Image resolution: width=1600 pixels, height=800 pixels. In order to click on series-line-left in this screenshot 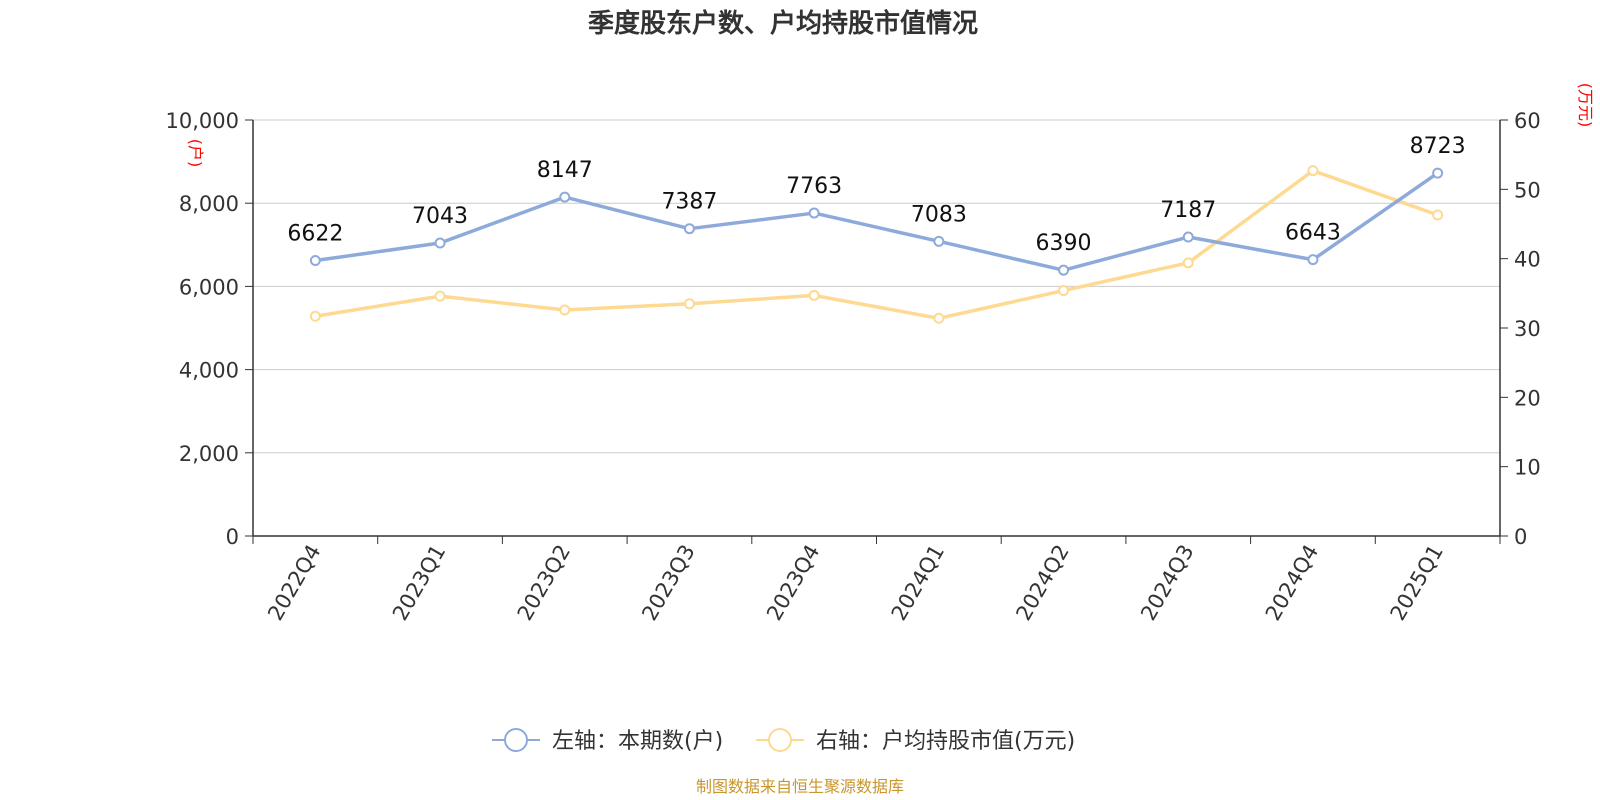, I will do `click(877, 221)`.